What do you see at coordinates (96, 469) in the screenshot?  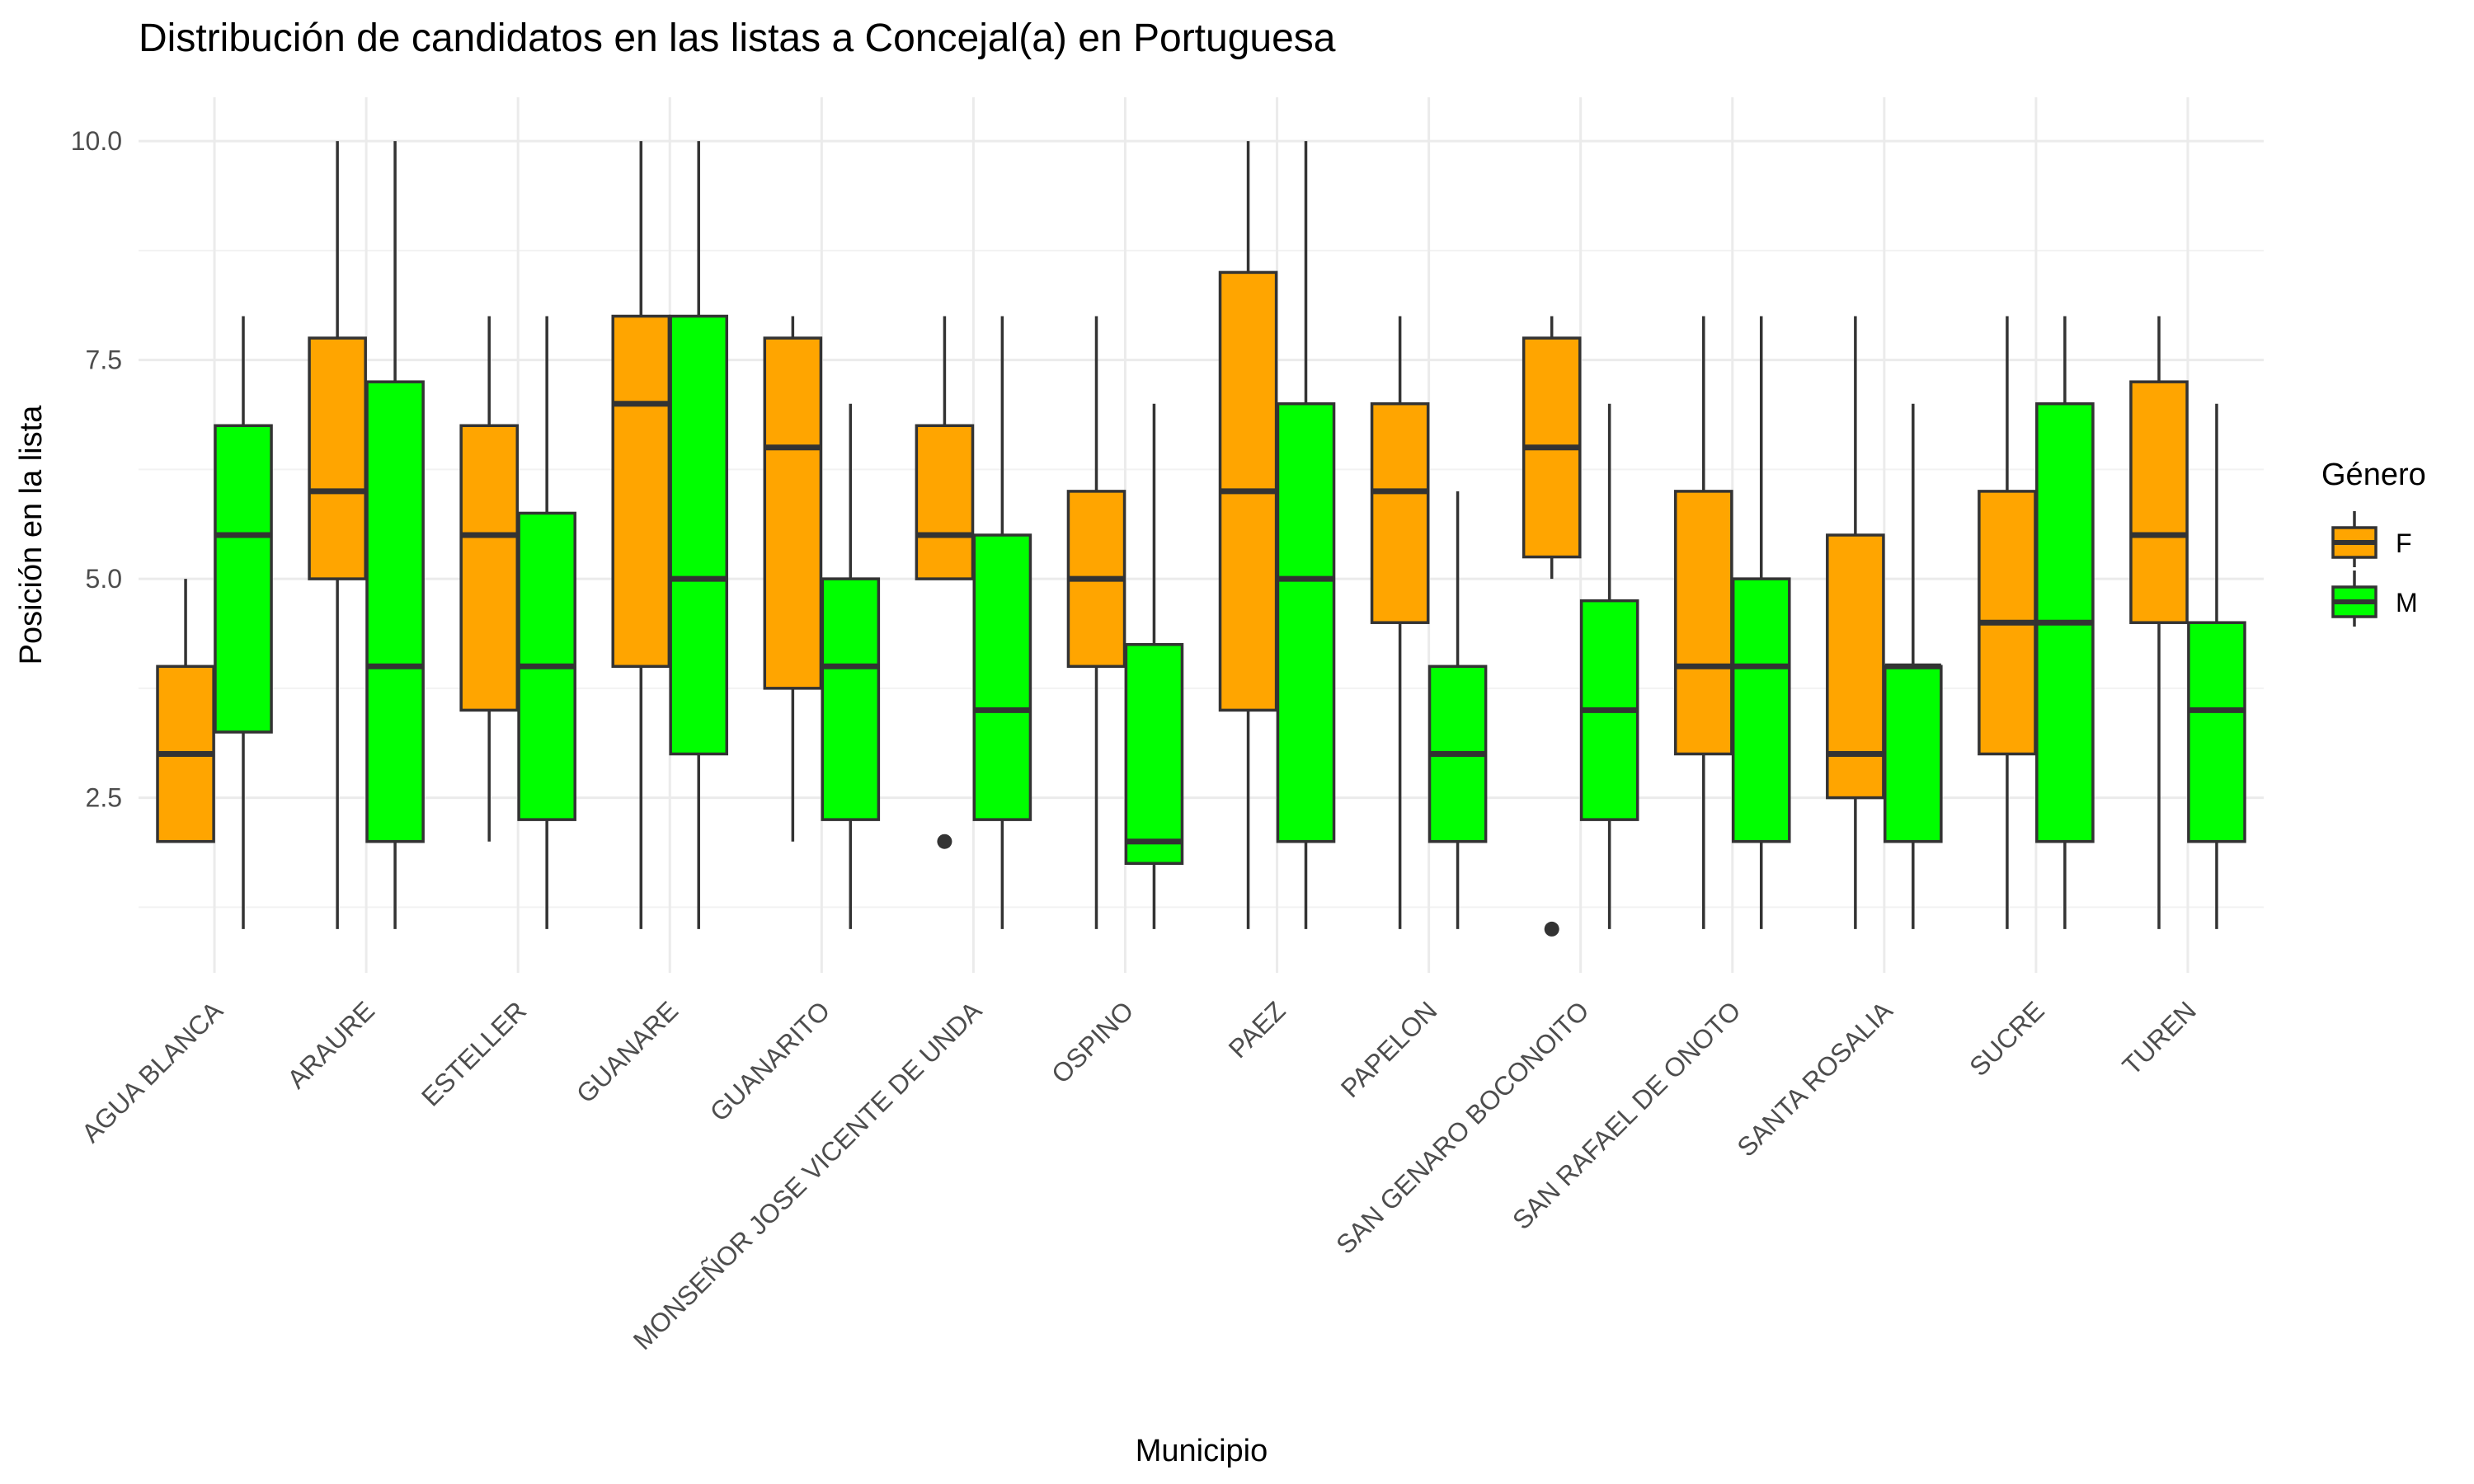 I see `y-tick-labels: 2.5 5.0 7.5 10.0` at bounding box center [96, 469].